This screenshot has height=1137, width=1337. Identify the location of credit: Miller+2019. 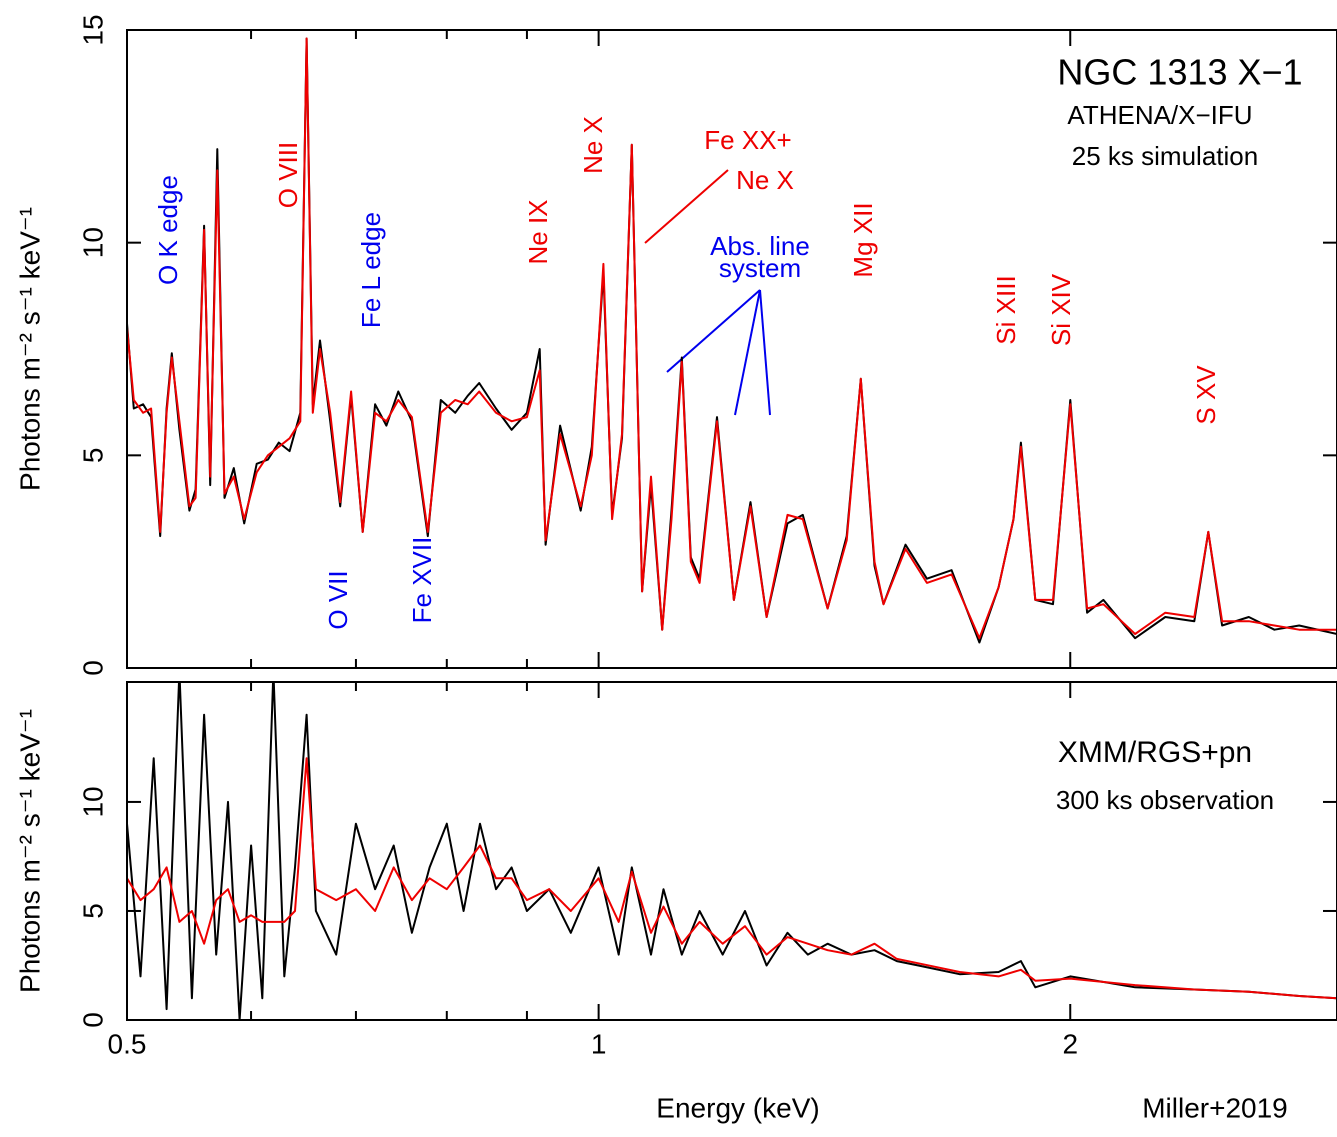
(1215, 1107).